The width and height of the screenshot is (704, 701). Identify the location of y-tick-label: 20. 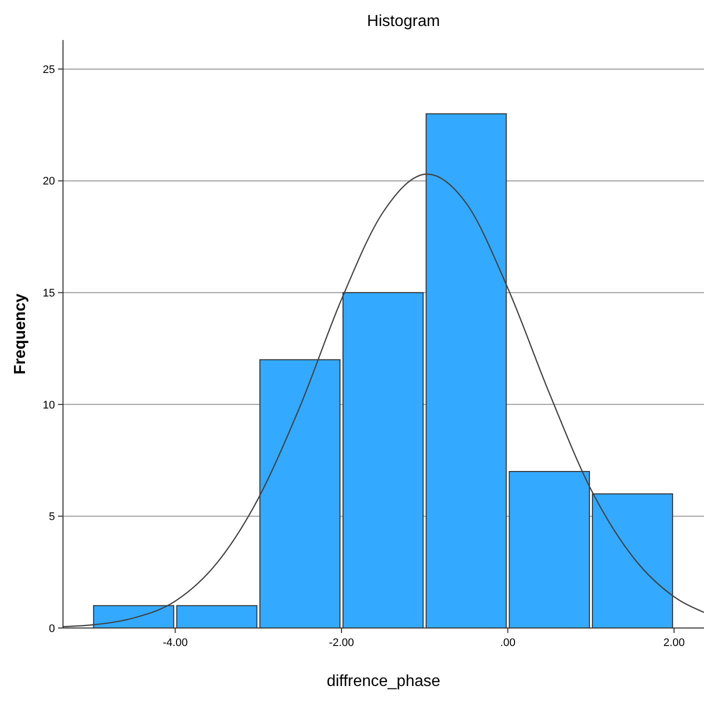
(48, 182).